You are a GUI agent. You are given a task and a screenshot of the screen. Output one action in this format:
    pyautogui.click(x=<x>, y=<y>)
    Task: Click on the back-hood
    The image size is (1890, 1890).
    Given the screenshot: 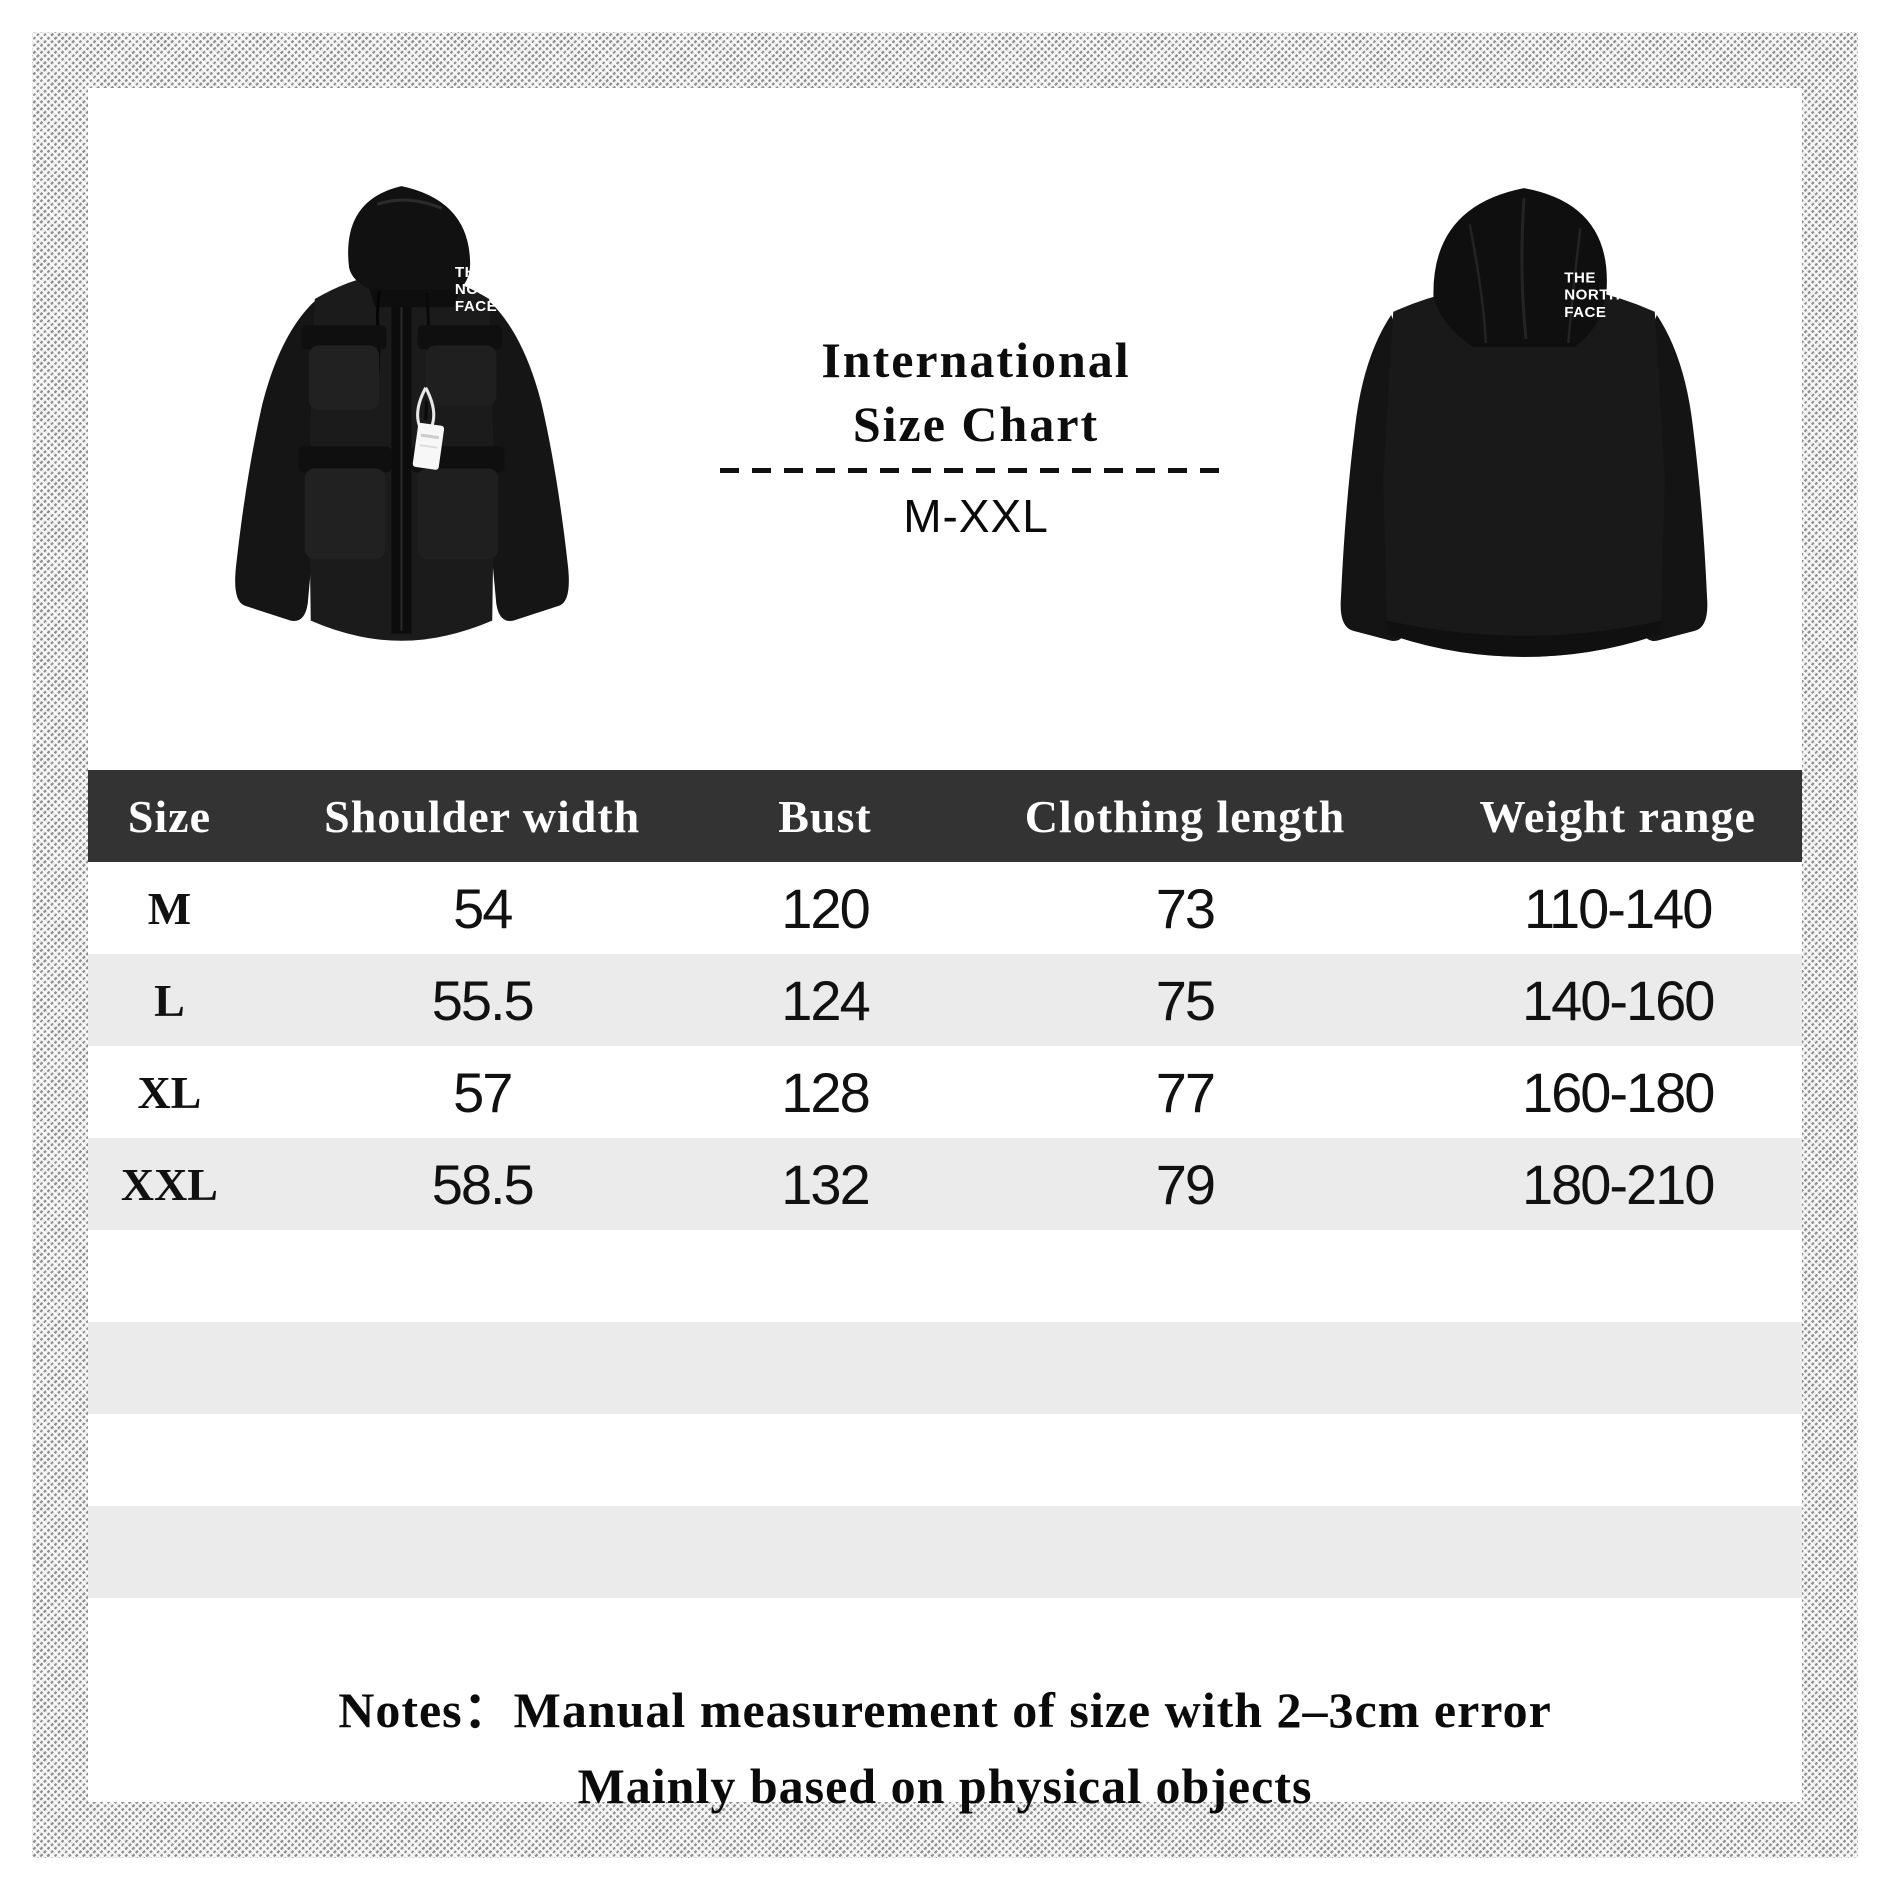 What is the action you would take?
    pyautogui.click(x=1520, y=268)
    